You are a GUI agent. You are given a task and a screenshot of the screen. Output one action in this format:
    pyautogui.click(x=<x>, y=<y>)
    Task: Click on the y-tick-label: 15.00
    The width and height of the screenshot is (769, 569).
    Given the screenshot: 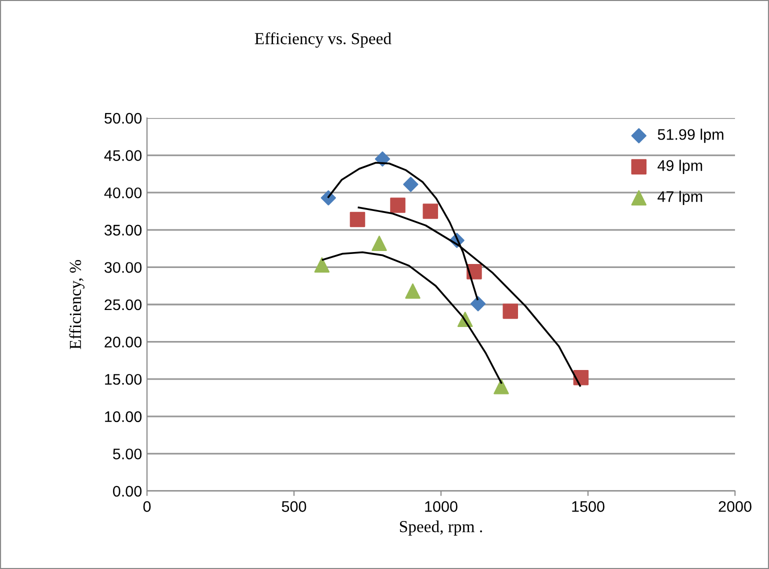 What is the action you would take?
    pyautogui.click(x=123, y=379)
    